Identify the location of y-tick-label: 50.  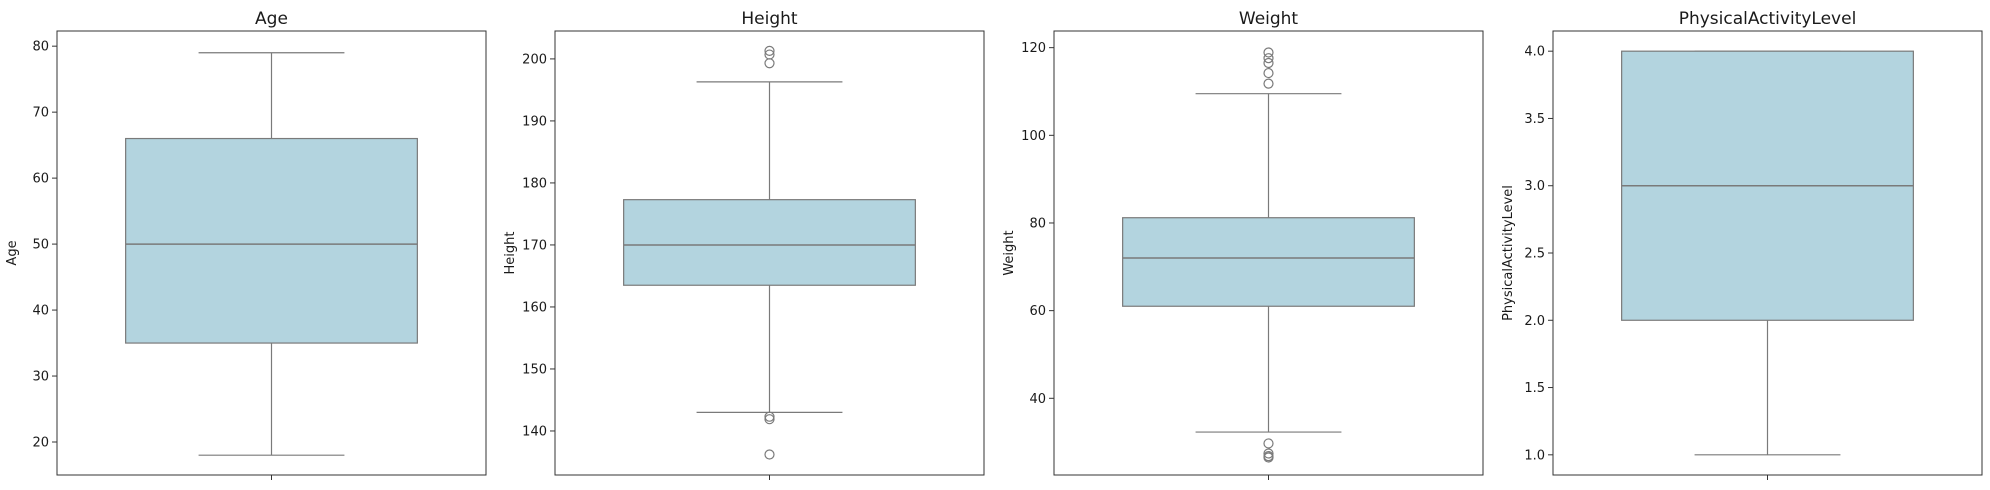
(40, 245).